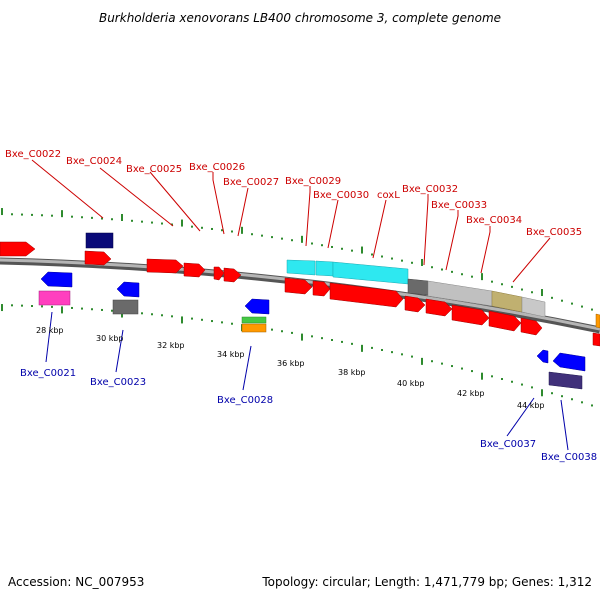  I want to click on gene-bxe-c0024, so click(99, 240).